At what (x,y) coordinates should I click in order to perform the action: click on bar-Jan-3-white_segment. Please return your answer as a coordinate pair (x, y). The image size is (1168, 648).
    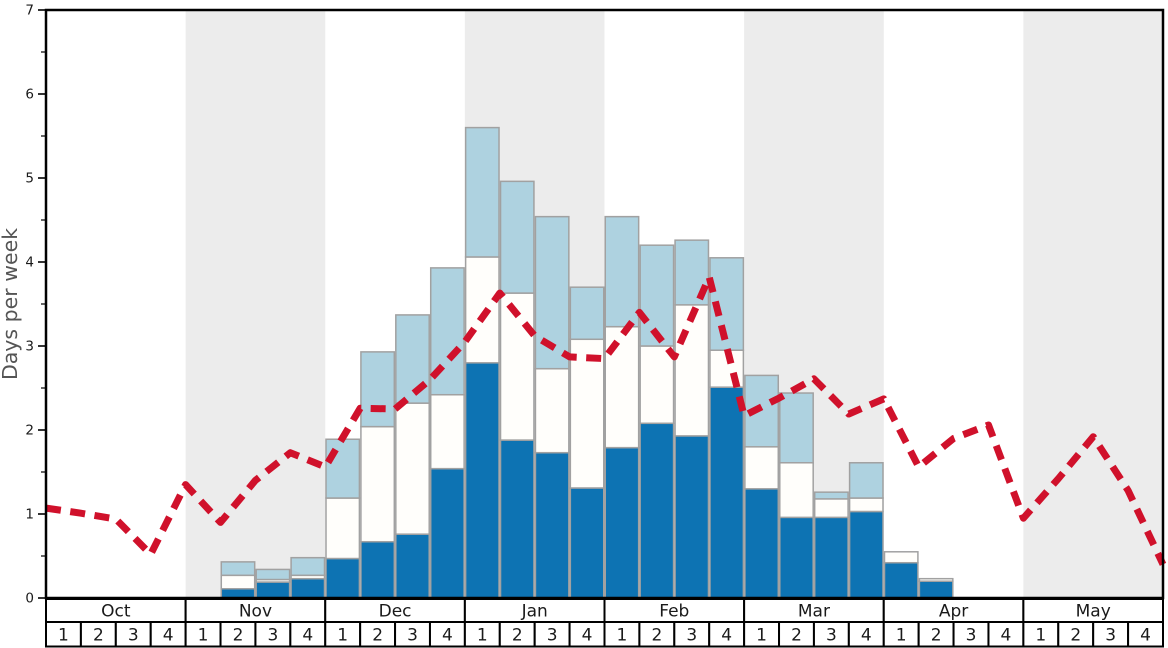
    Looking at the image, I should click on (552, 410).